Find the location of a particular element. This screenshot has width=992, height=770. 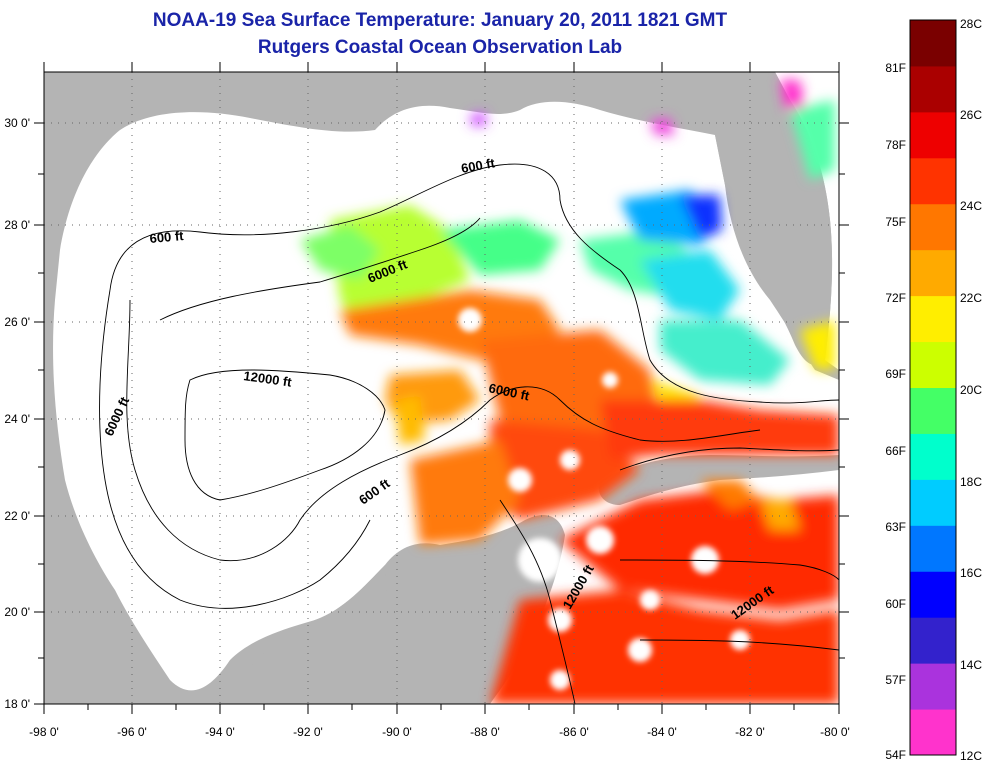

y-tick-label: 24 0' is located at coordinates (17, 419).